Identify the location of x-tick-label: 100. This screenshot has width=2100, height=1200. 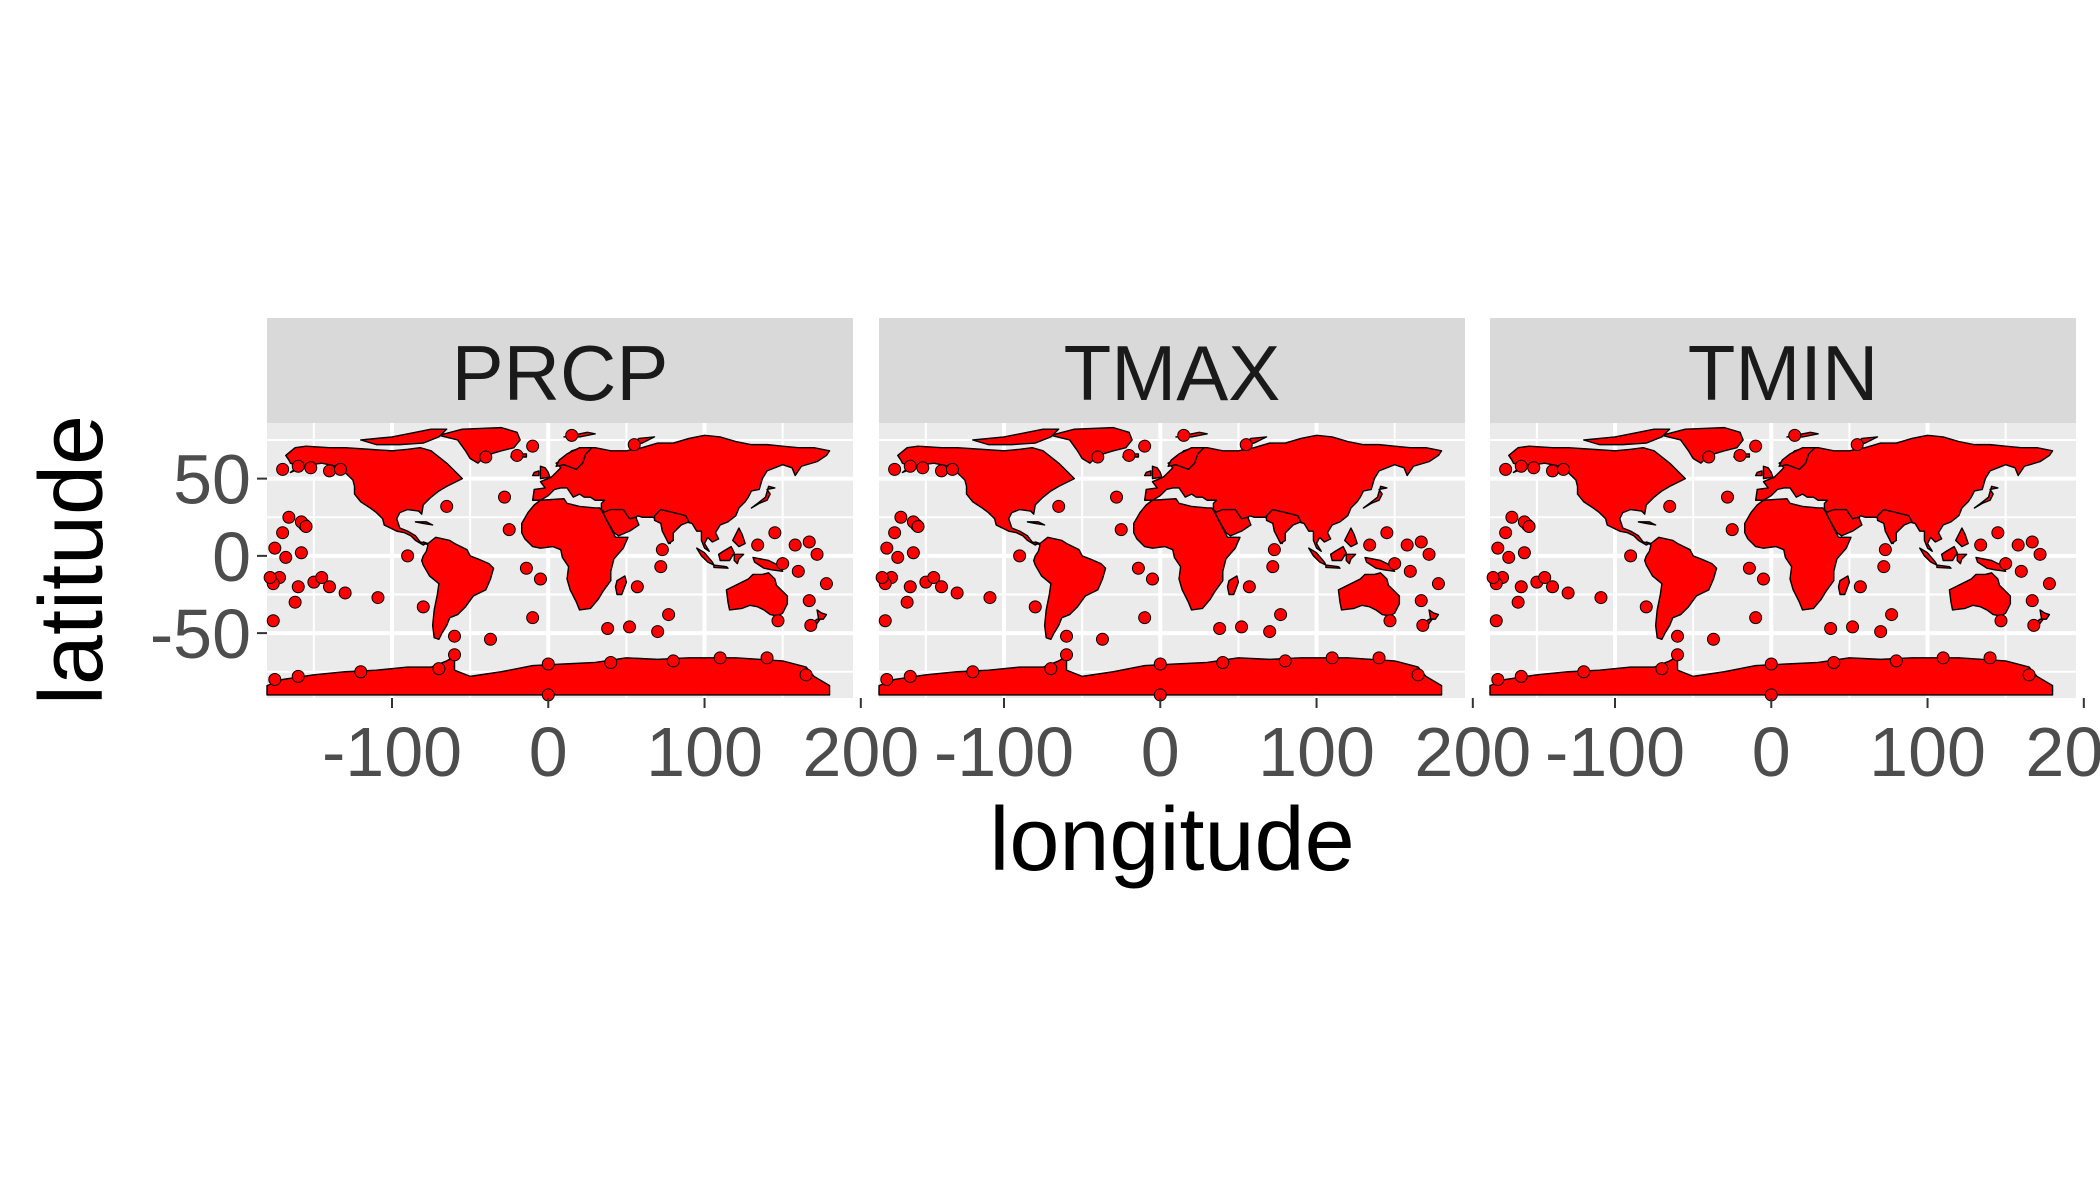
(1316, 752).